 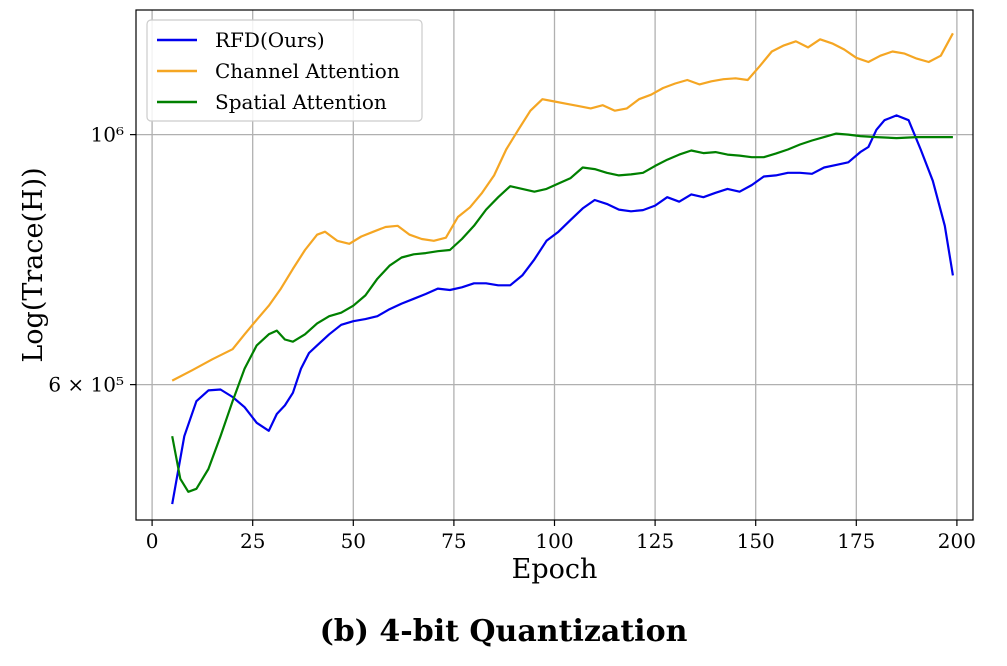 I want to click on y-axis-label: Log(Trace(H)), so click(x=33, y=264).